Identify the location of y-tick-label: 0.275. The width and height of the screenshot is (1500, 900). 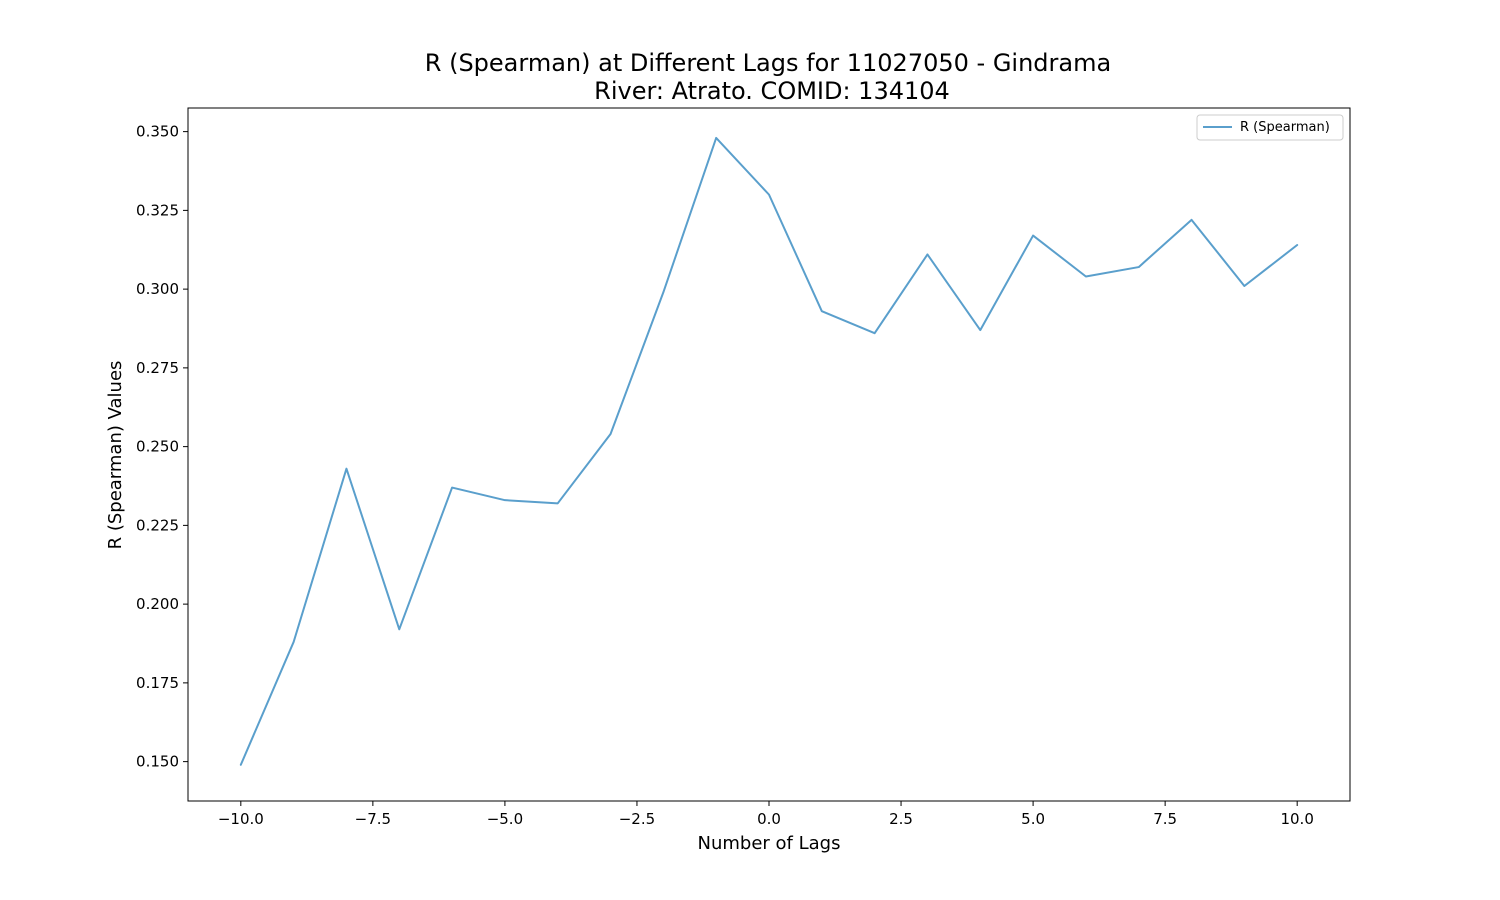
(157, 368).